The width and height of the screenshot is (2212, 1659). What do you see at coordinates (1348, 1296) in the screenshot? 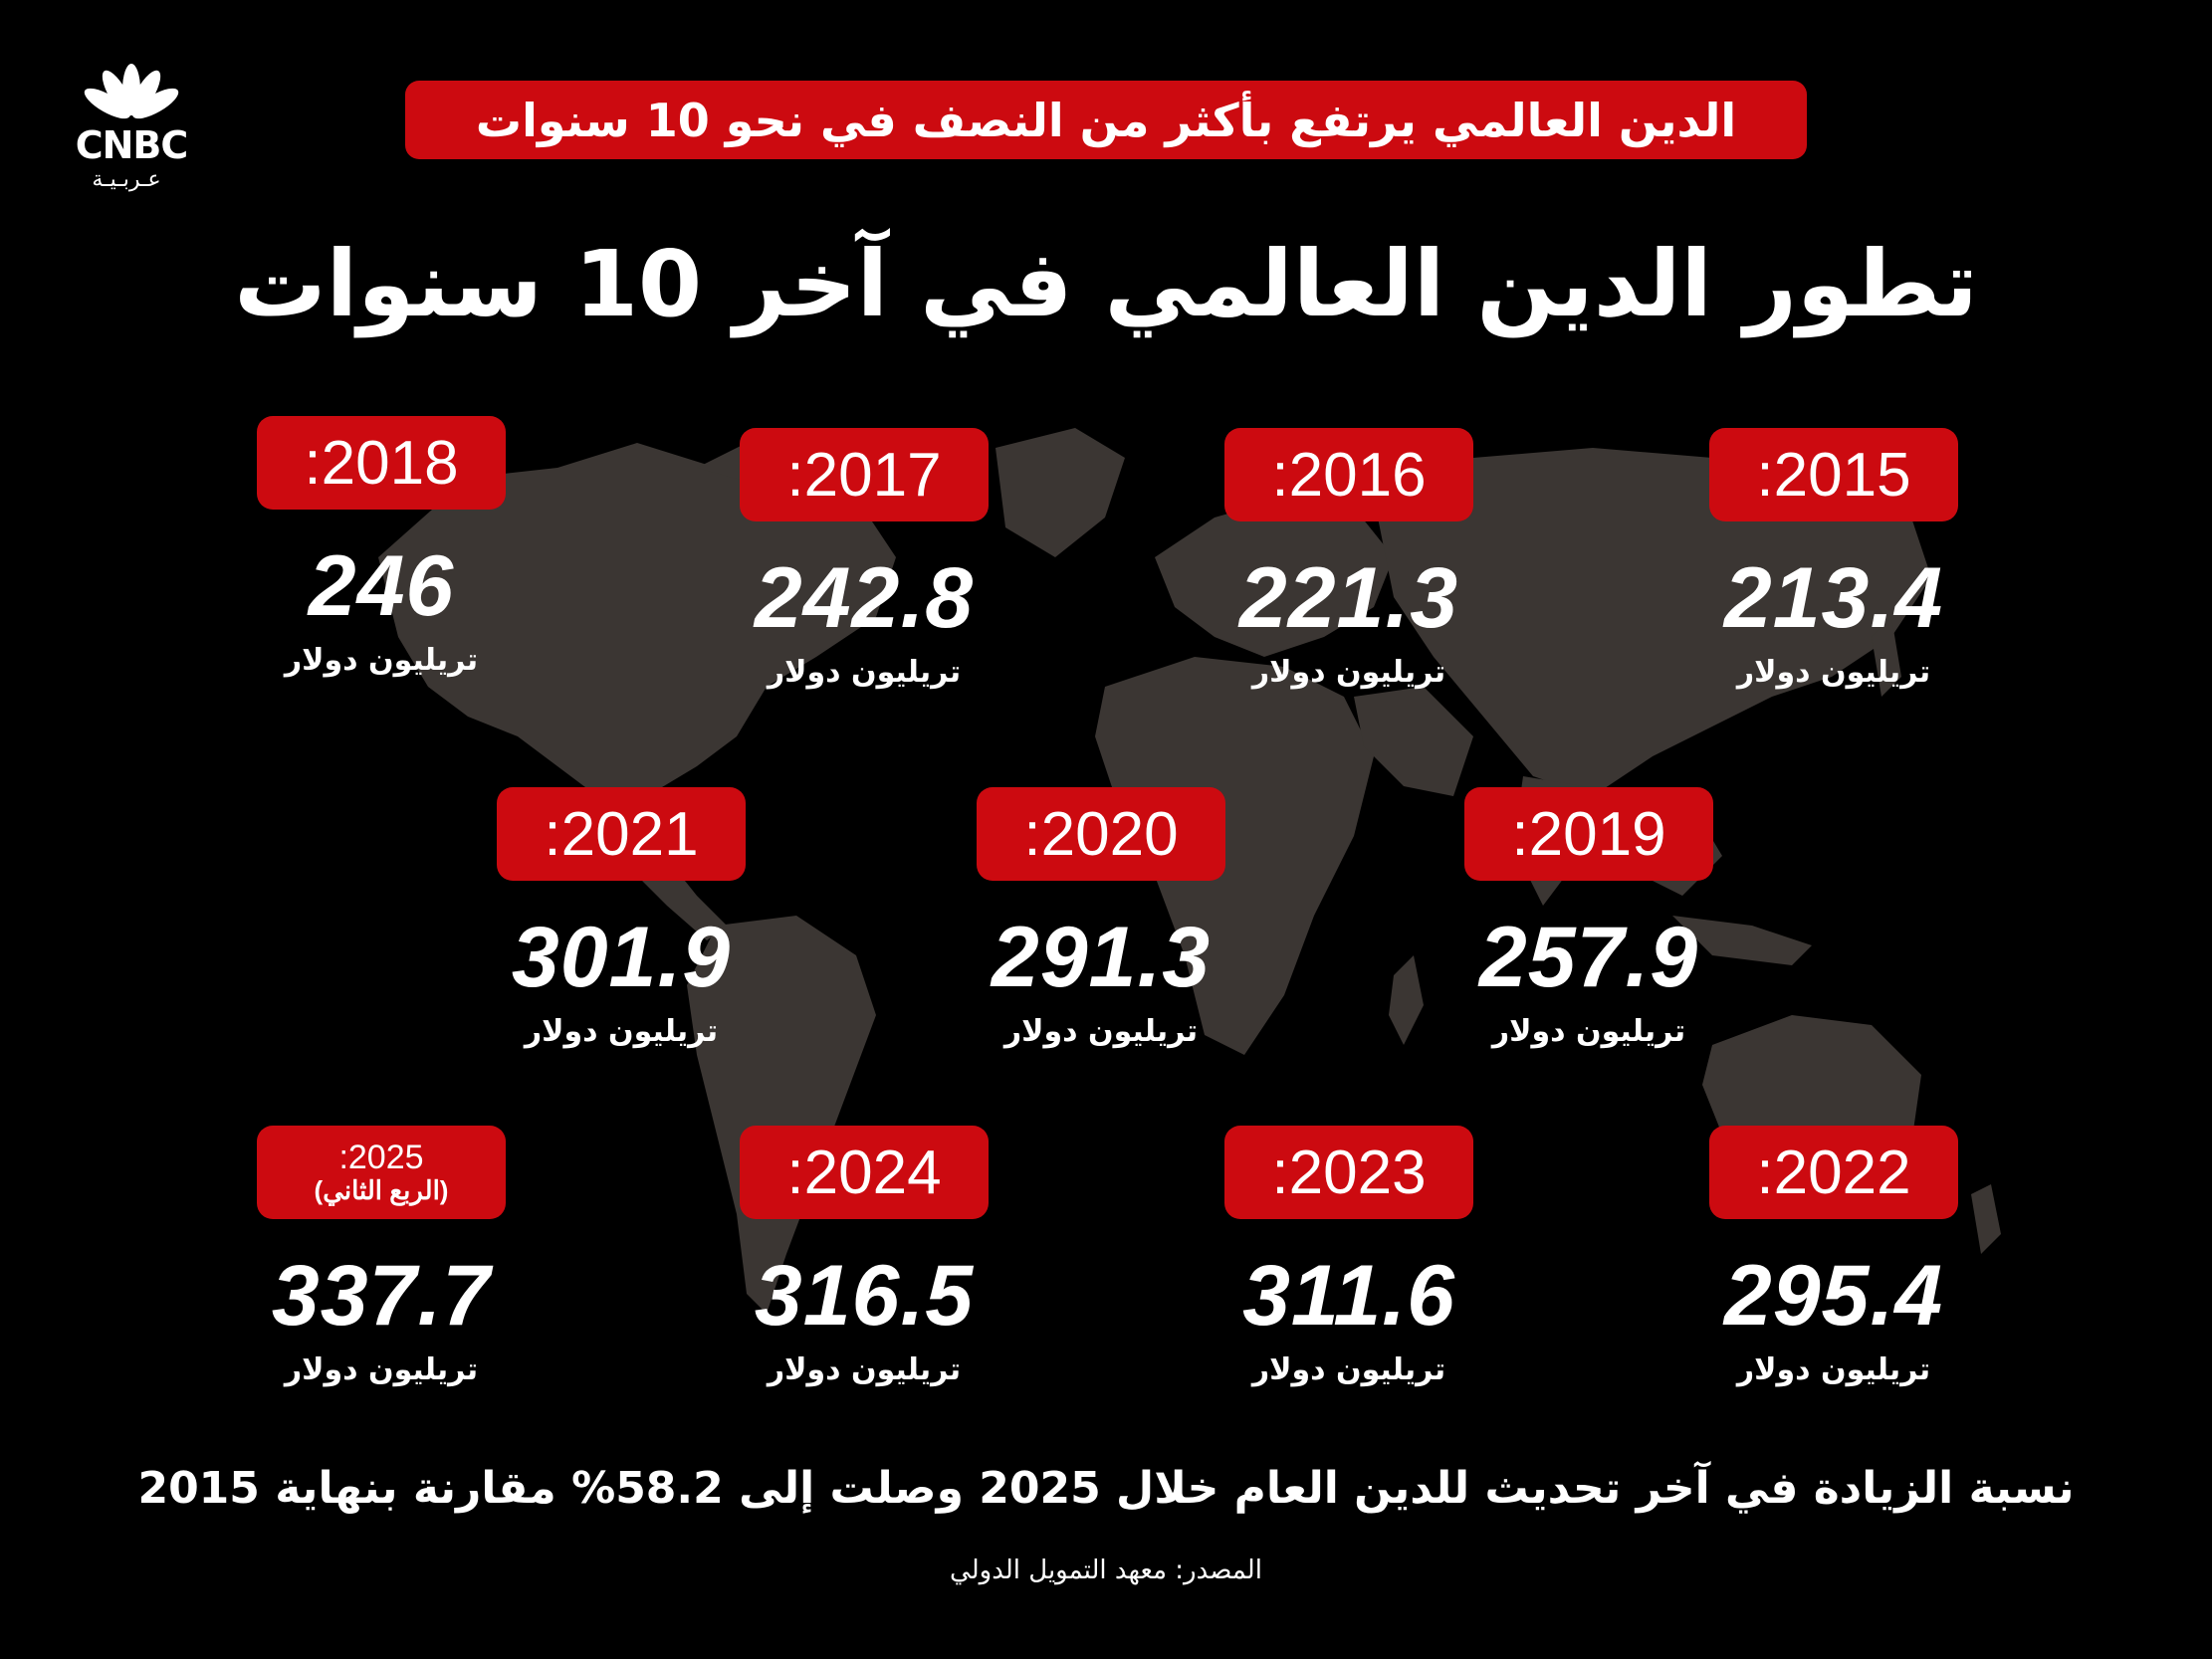
I see `debt-value: 311.6` at bounding box center [1348, 1296].